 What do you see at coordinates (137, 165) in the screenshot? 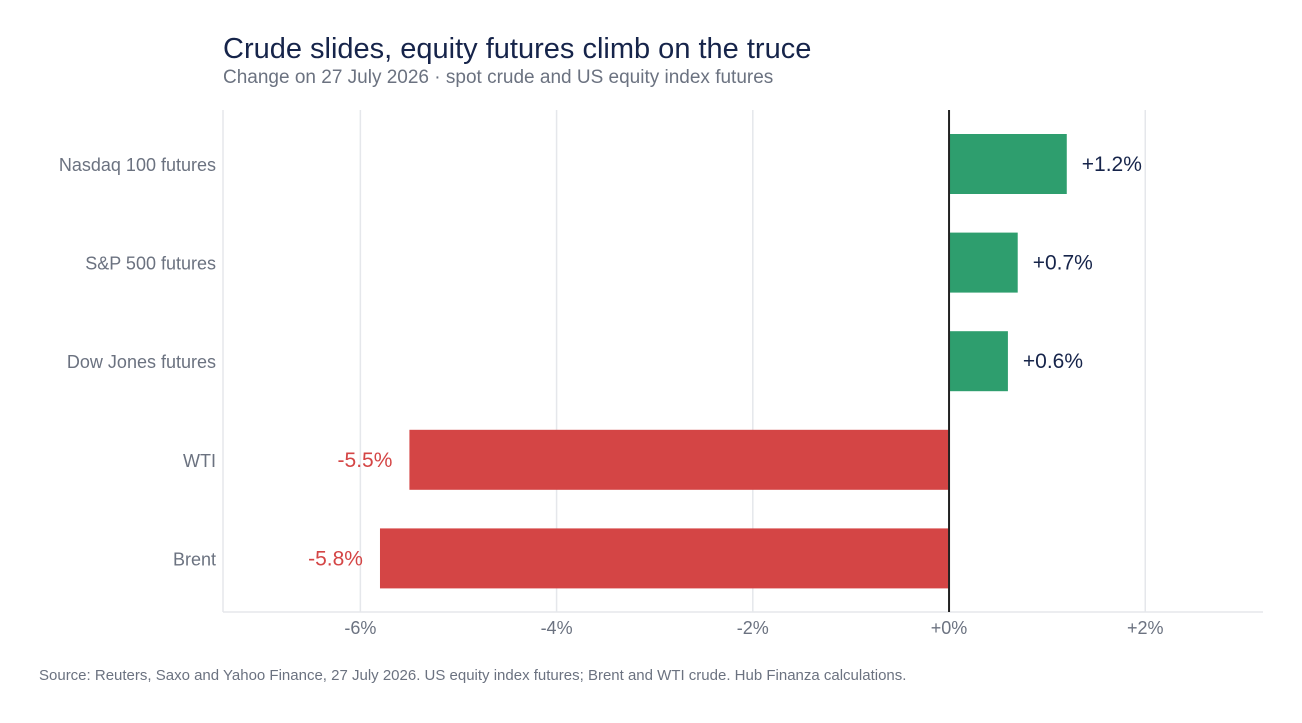
I see `category-label: Nasdaq 100 futures` at bounding box center [137, 165].